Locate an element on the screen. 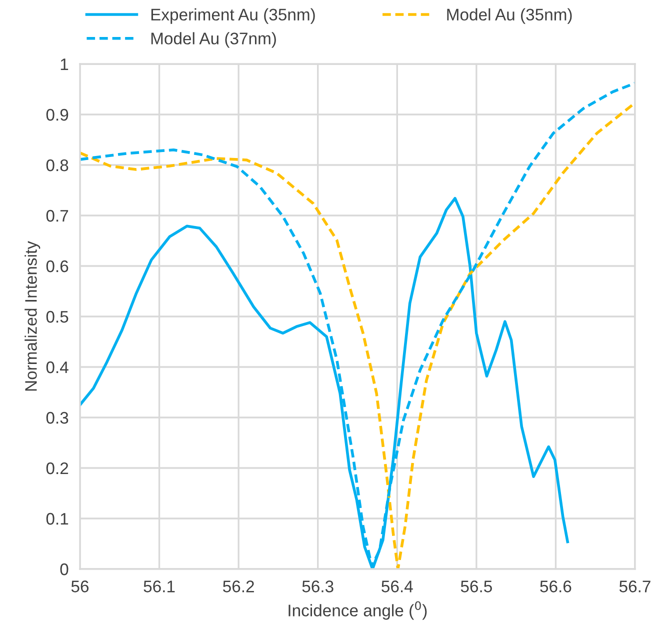 This screenshot has height=636, width=653. x-tick-label: 56.6 is located at coordinates (556, 586).